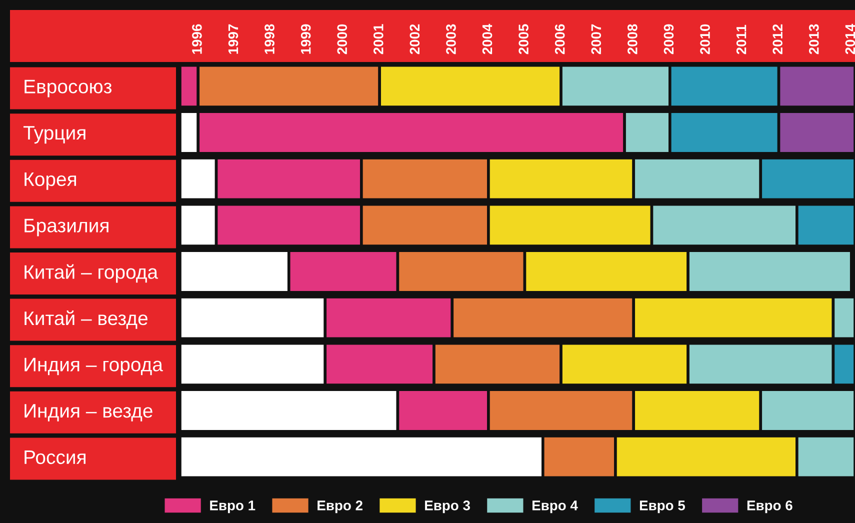  What do you see at coordinates (705, 39) in the screenshot?
I see `x-tick-label: 2010` at bounding box center [705, 39].